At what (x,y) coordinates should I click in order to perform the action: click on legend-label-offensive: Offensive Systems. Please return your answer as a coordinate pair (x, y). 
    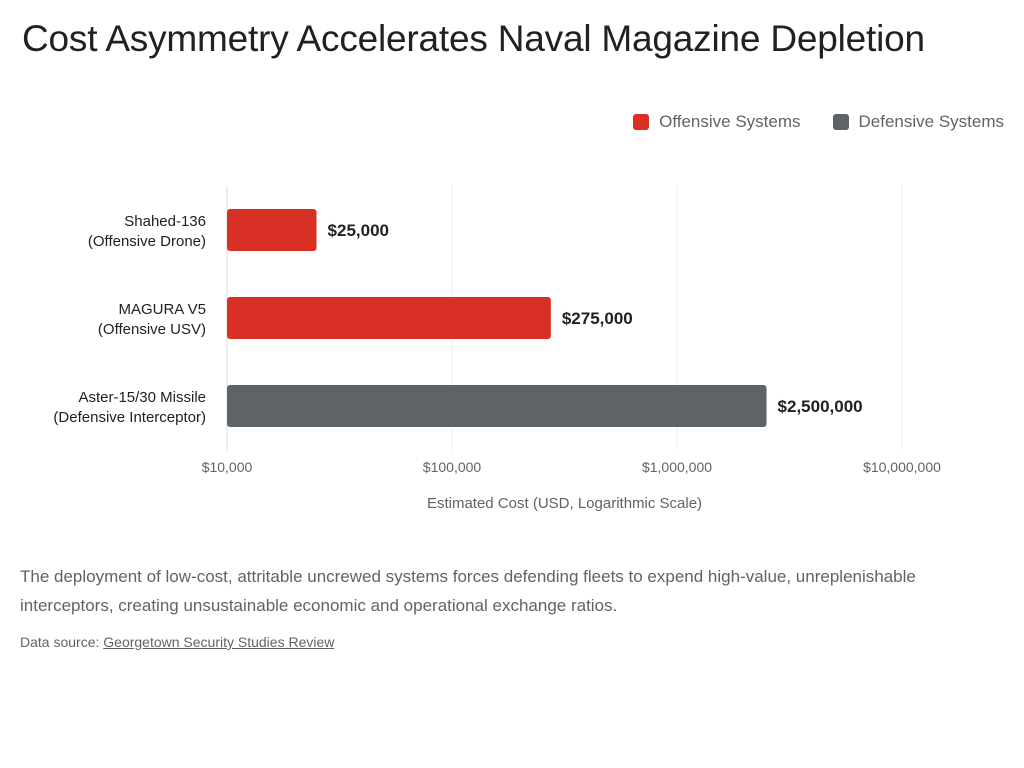
    Looking at the image, I should click on (730, 121).